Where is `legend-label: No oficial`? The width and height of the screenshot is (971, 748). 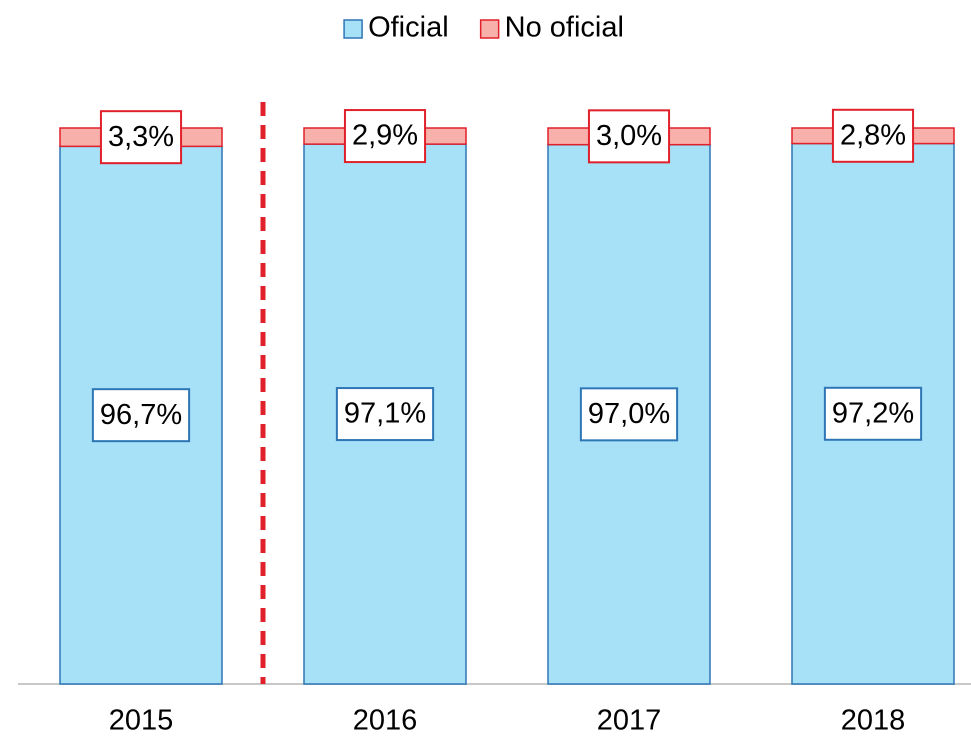
legend-label: No oficial is located at coordinates (564, 28).